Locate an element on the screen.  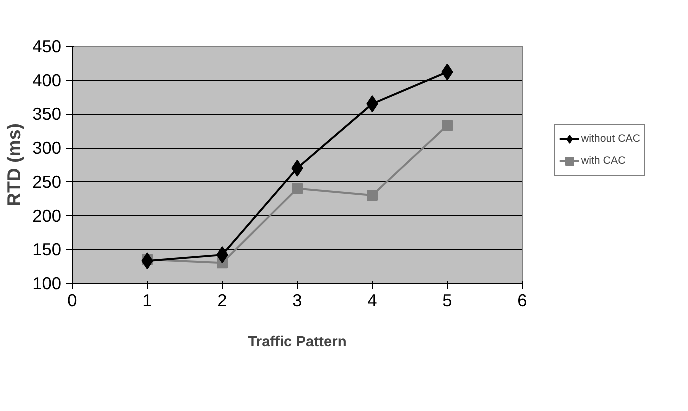
x-tick-label: 5 is located at coordinates (447, 300).